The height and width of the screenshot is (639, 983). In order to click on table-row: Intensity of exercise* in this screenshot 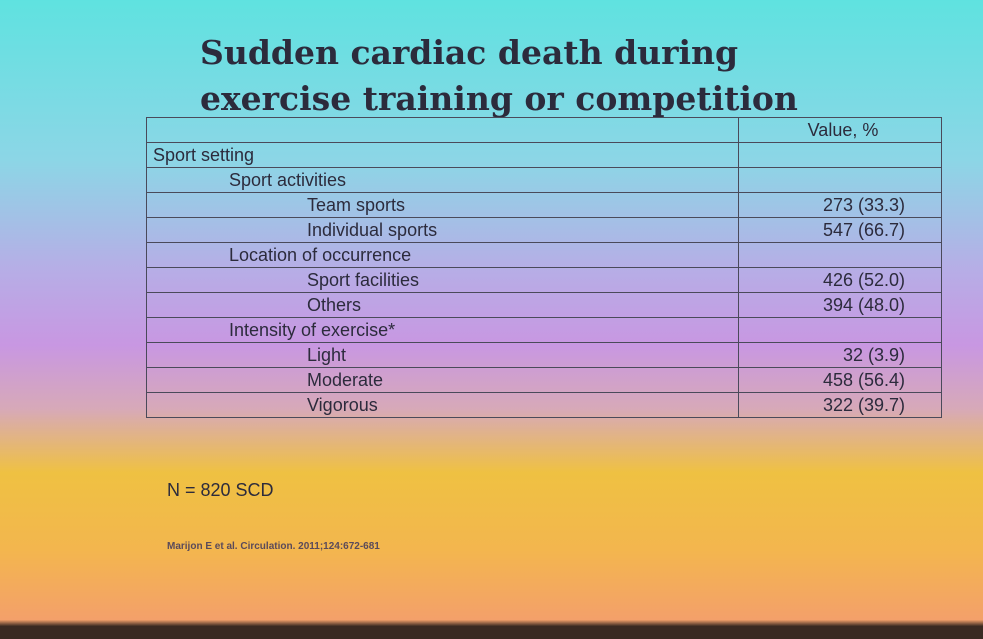, I will do `click(544, 330)`.